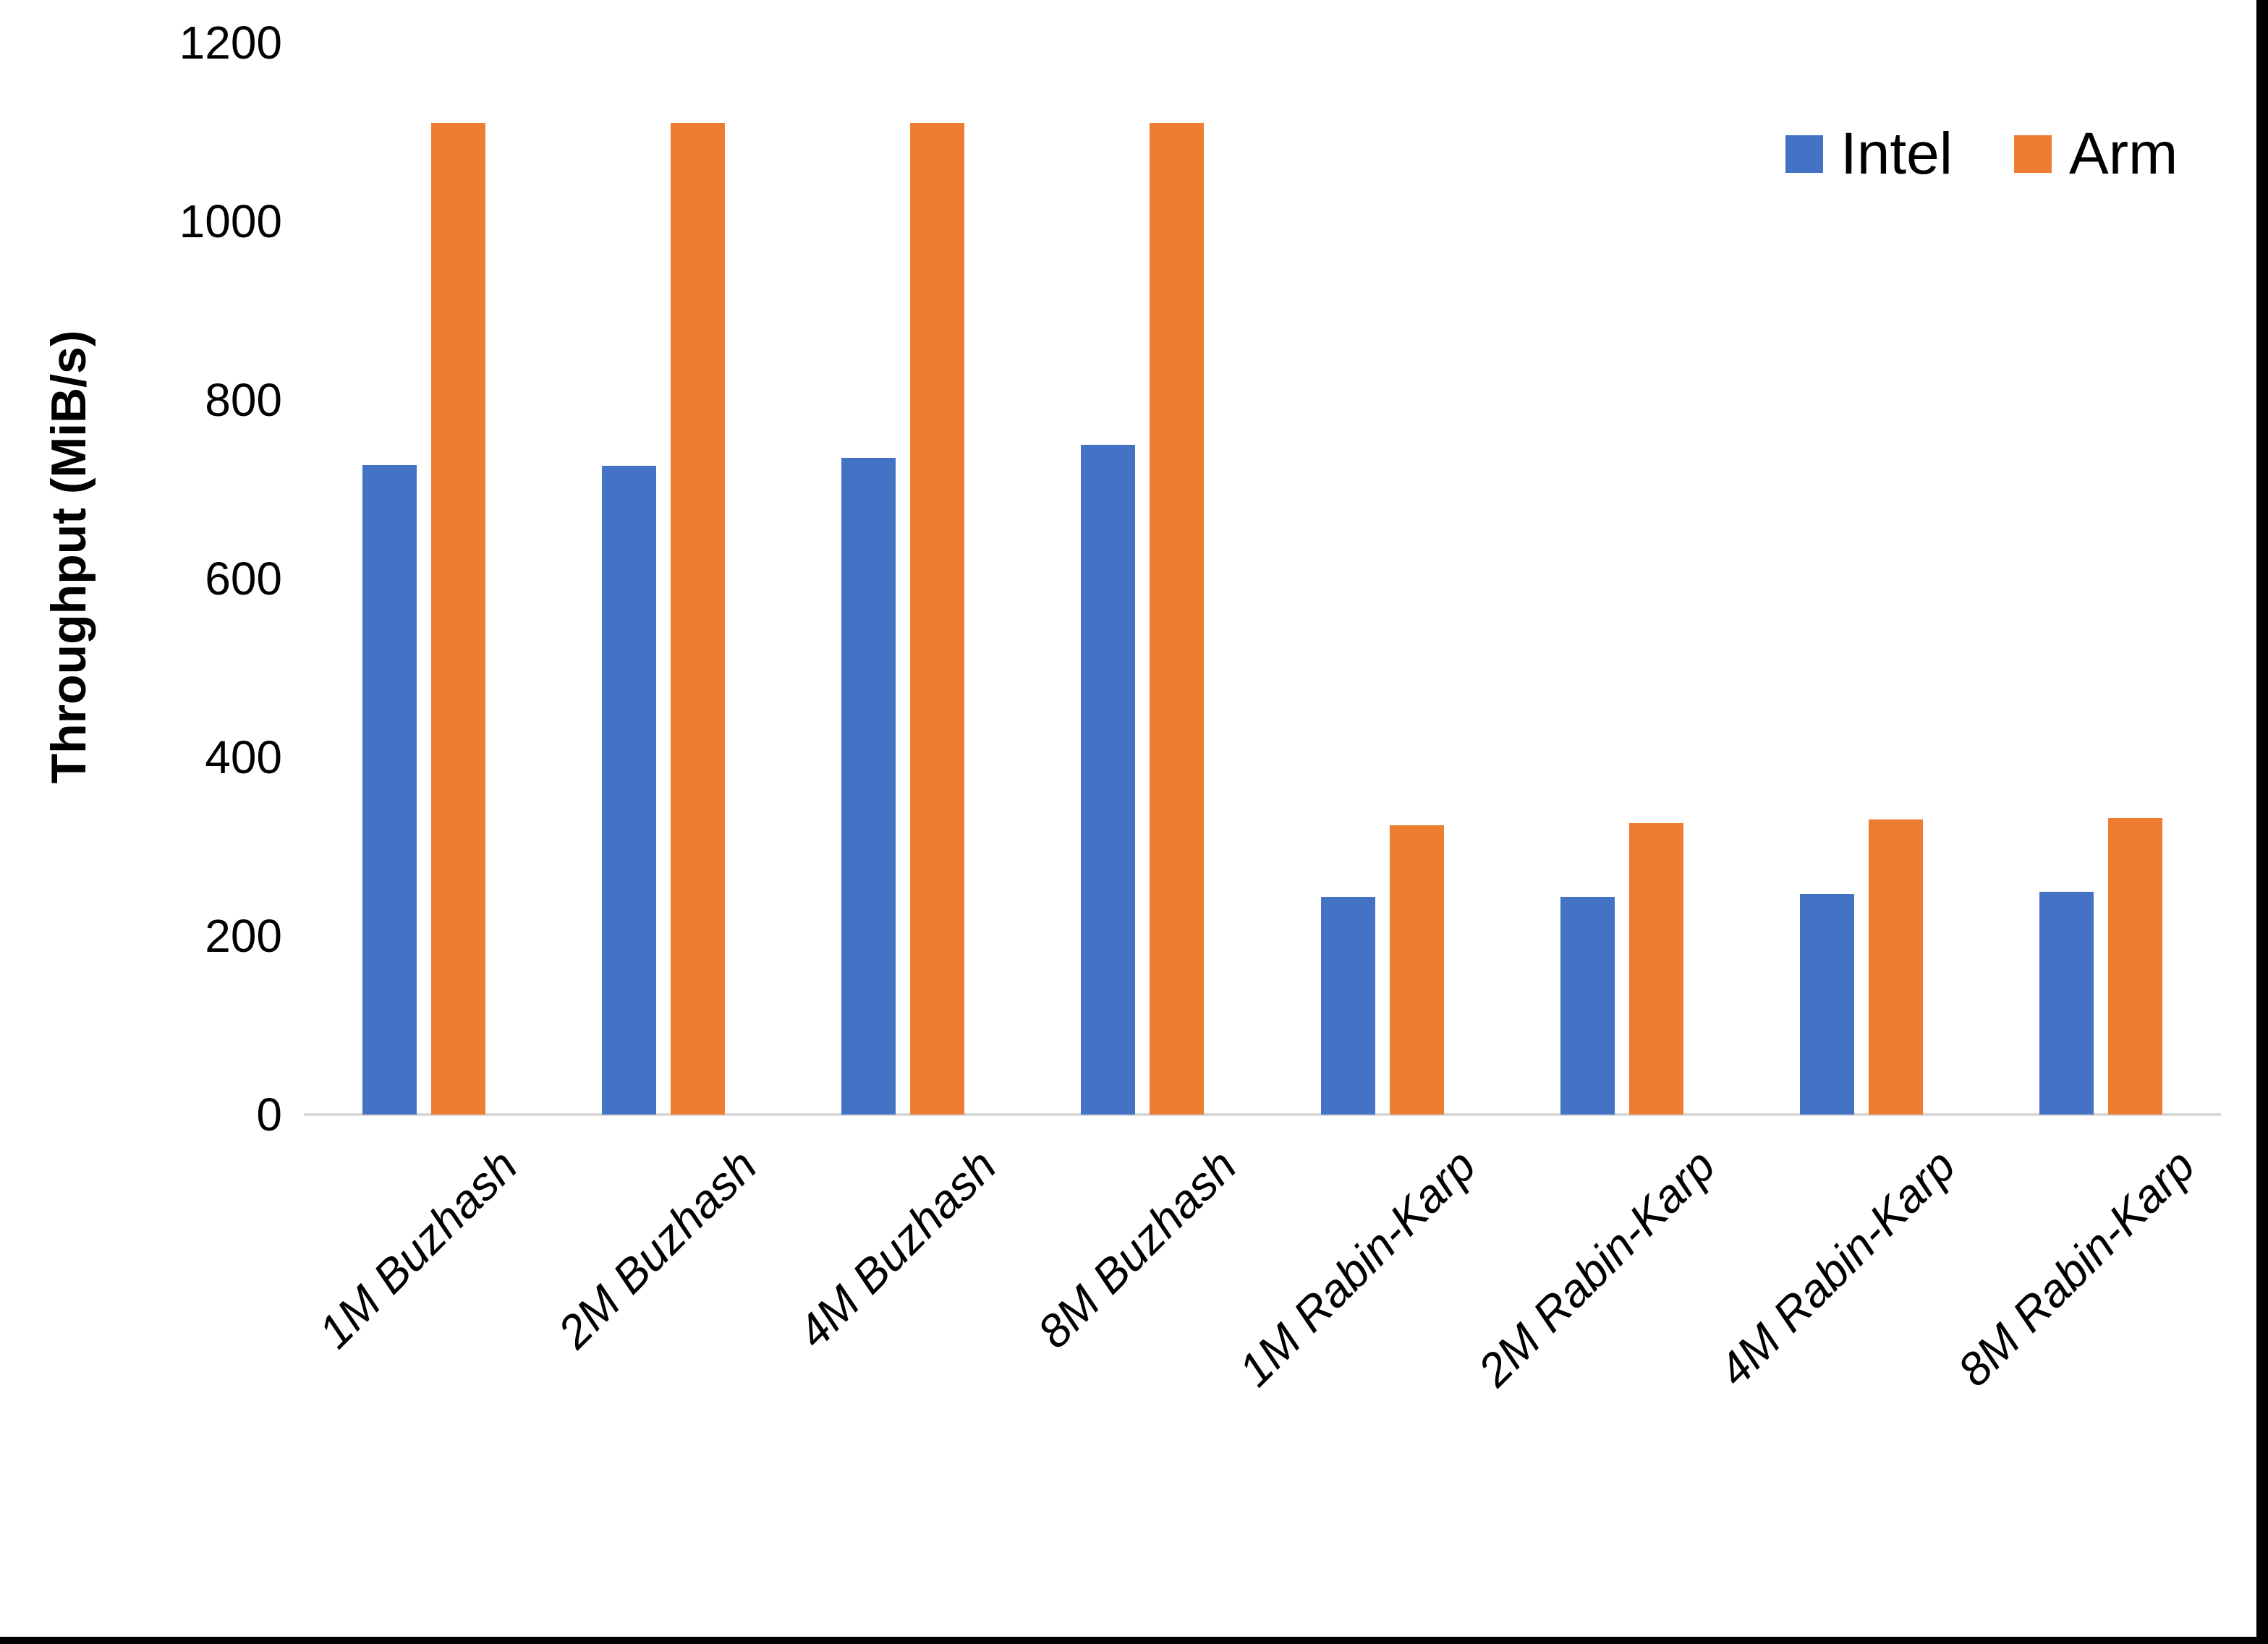 This screenshot has height=1644, width=2268. I want to click on x-label-4m-buzhash: 4M Buzhash, so click(897, 1248).